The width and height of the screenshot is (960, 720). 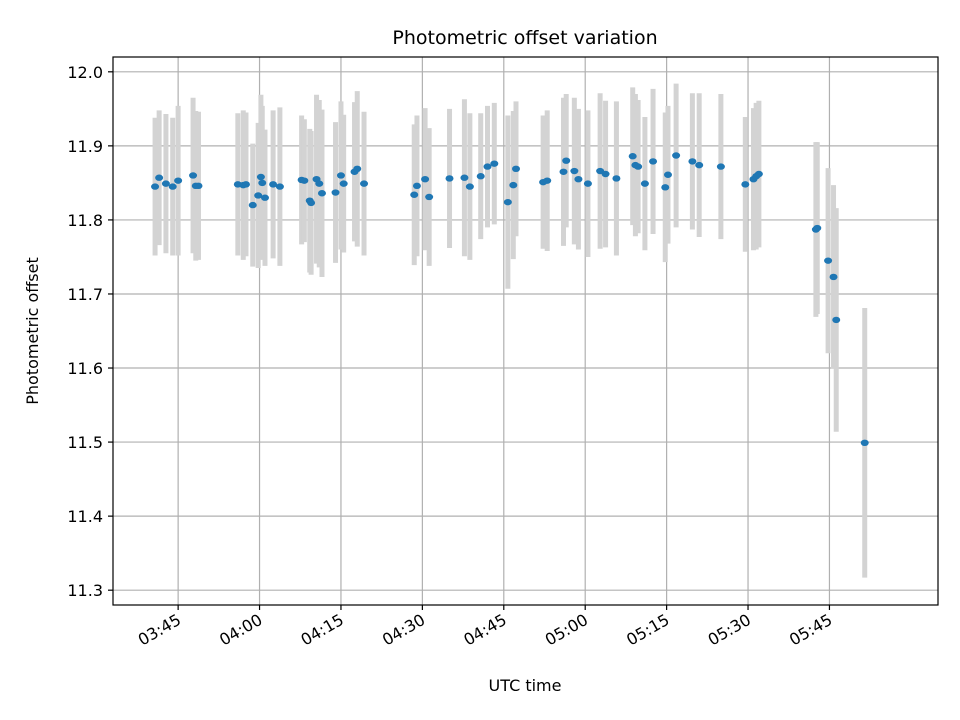 What do you see at coordinates (90, 331) in the screenshot?
I see `y-axis-ticks: 11.3 11.4 11.5 11.6 11.7 11.8 11.9 12.0` at bounding box center [90, 331].